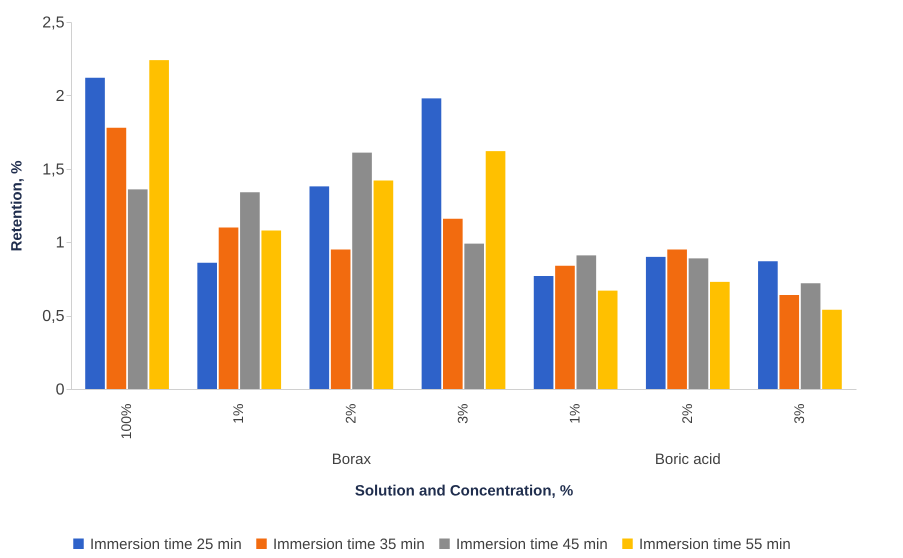 The width and height of the screenshot is (903, 558). I want to click on x-axis-title: Solution and Concentration, %, so click(464, 491).